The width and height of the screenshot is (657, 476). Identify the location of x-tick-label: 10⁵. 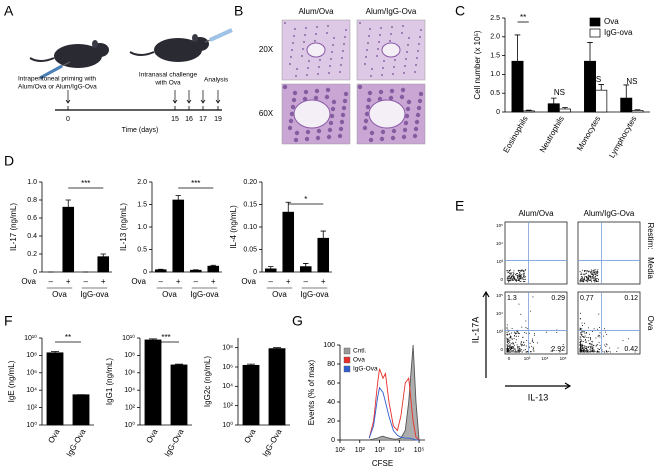
(419, 450).